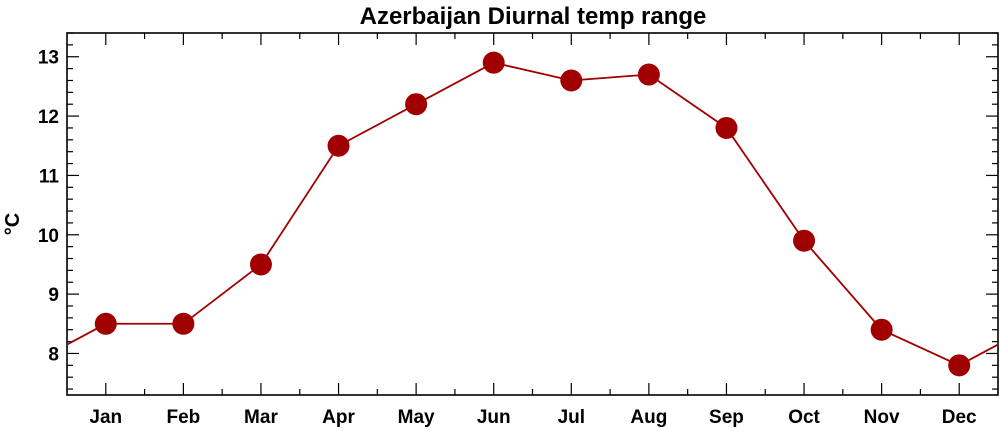 Image resolution: width=1000 pixels, height=431 pixels. Describe the element at coordinates (49, 176) in the screenshot. I see `y-tick-label: 11` at that location.